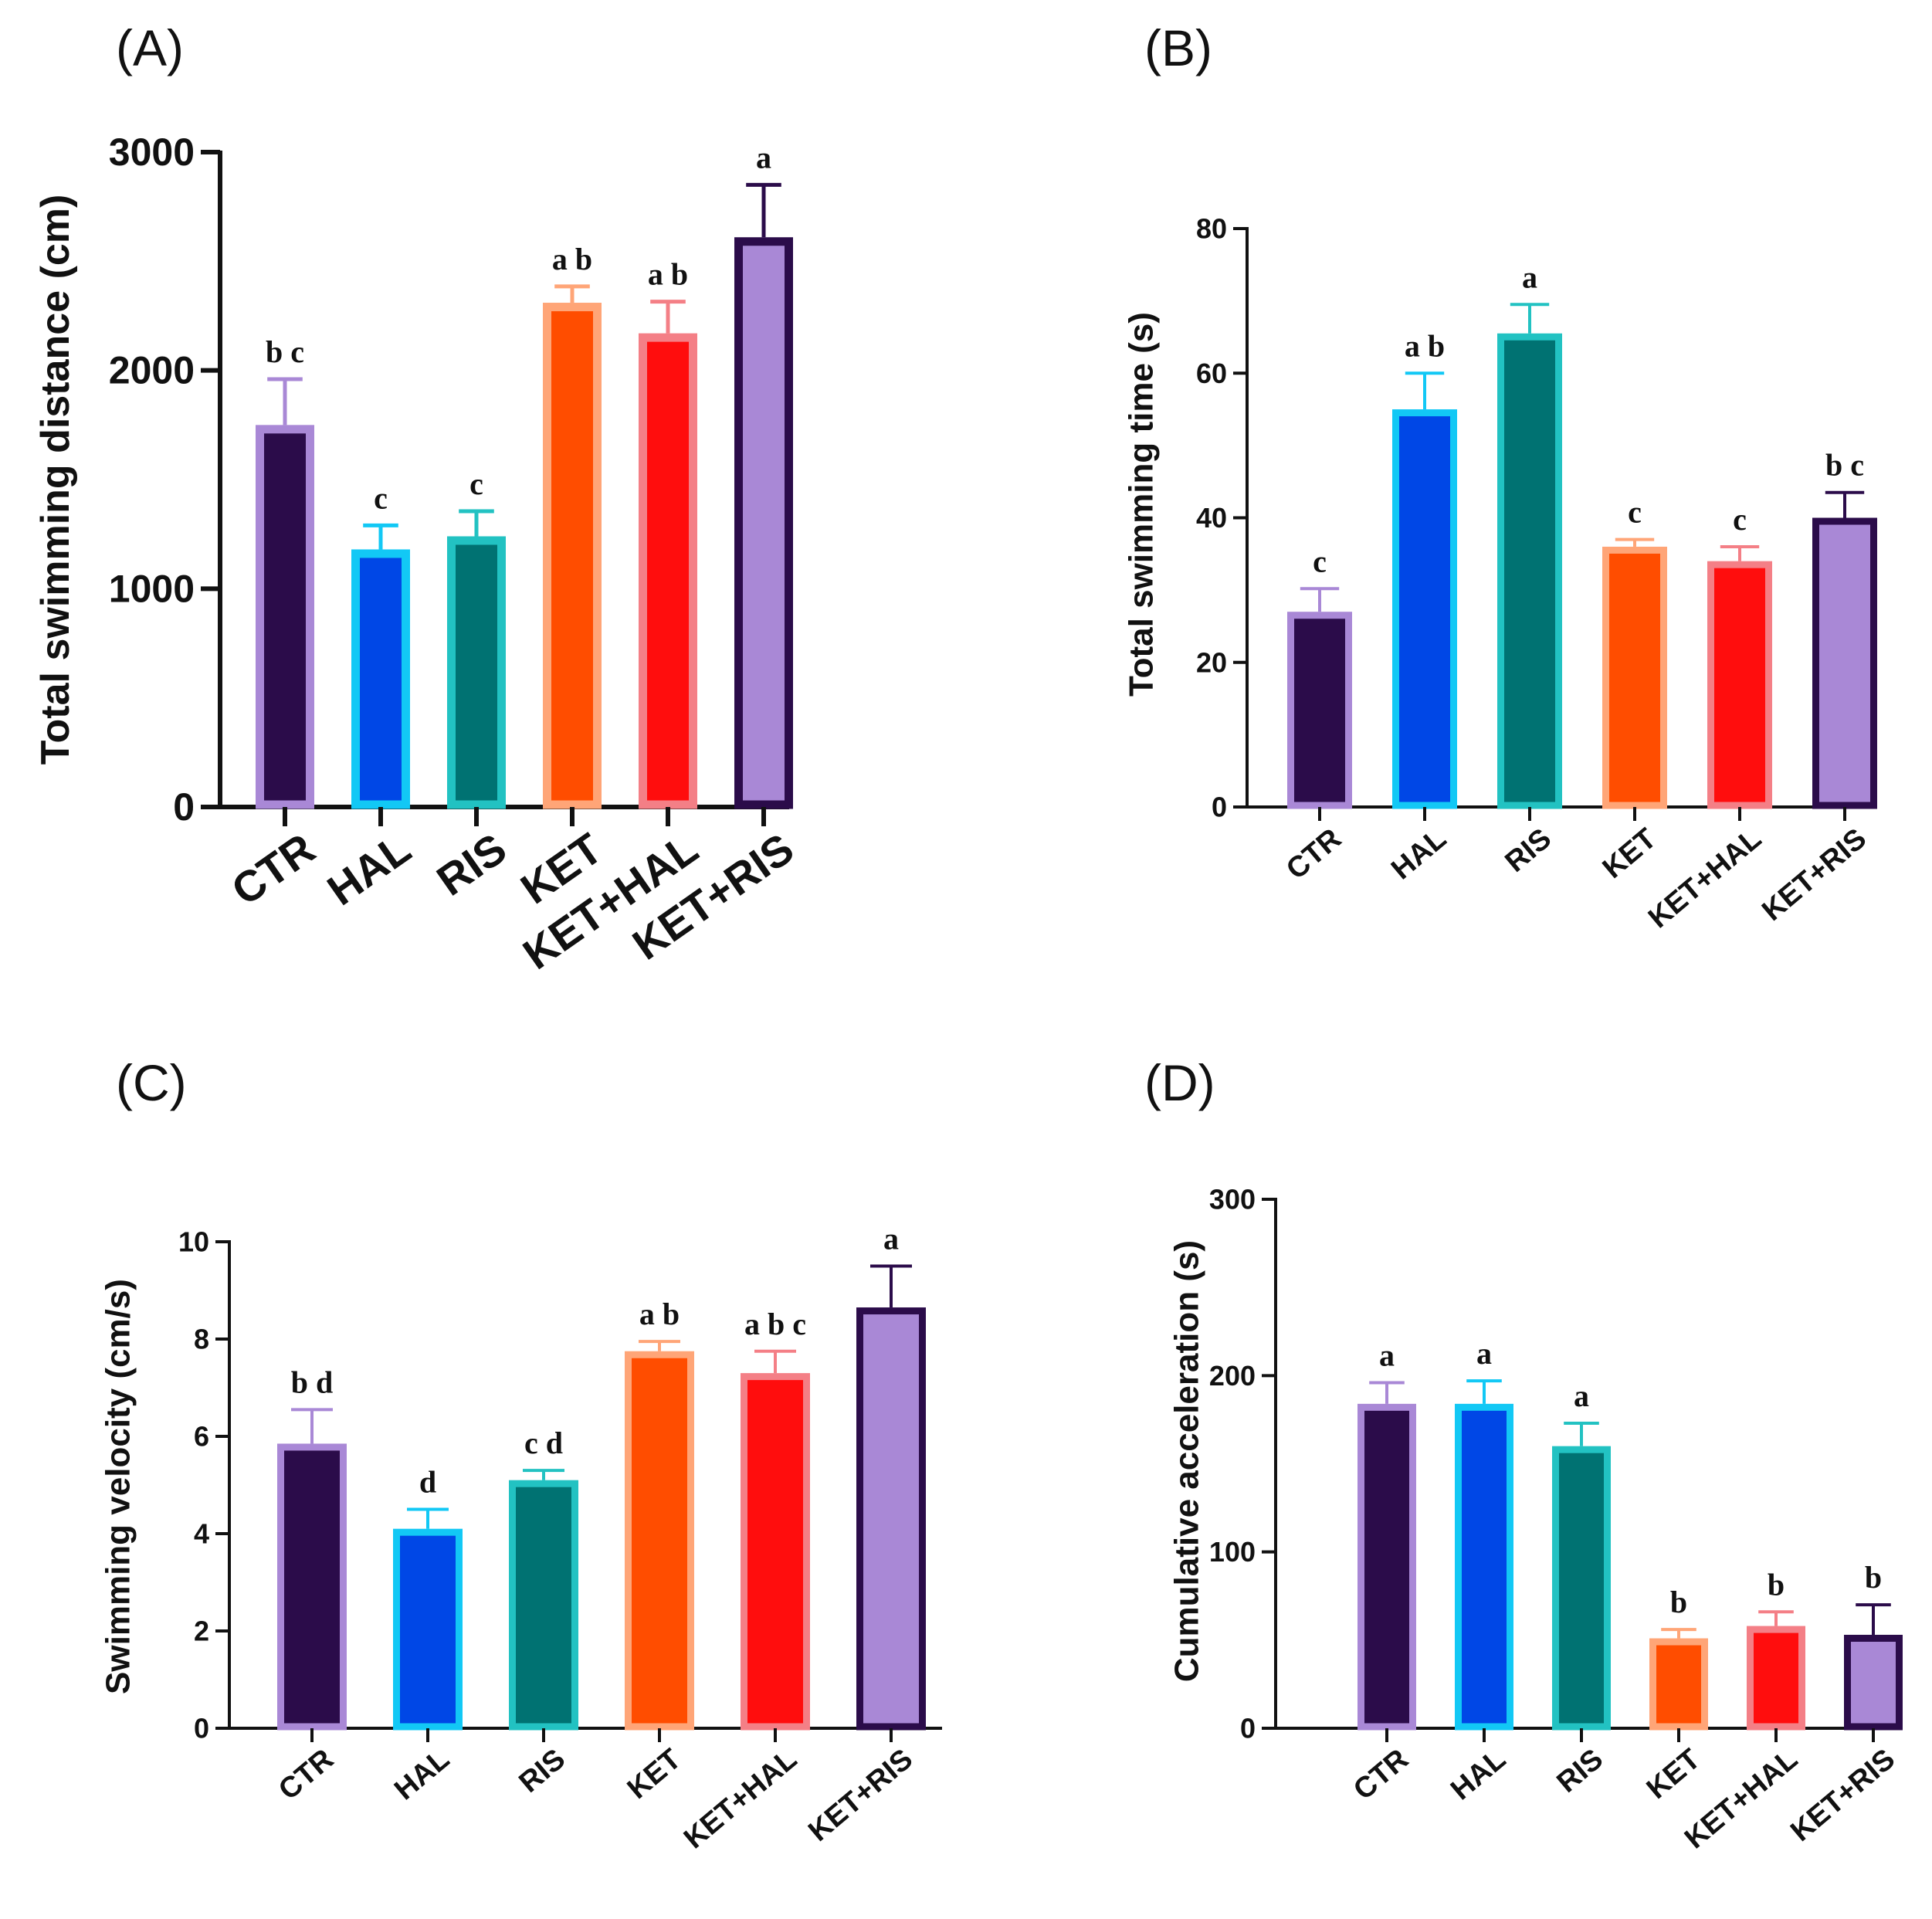 The width and height of the screenshot is (1932, 1919). I want to click on y-axis-label: Swimming velocity (cm/s), so click(118, 1487).